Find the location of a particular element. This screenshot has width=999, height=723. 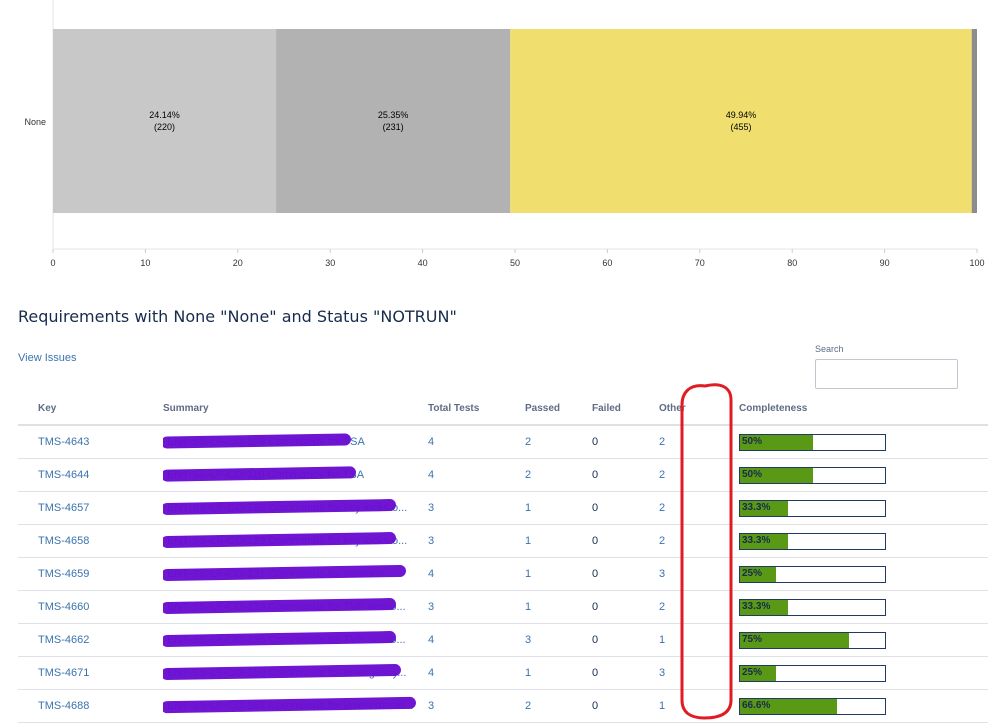

row-key: TMS-4643 is located at coordinates (90, 442).